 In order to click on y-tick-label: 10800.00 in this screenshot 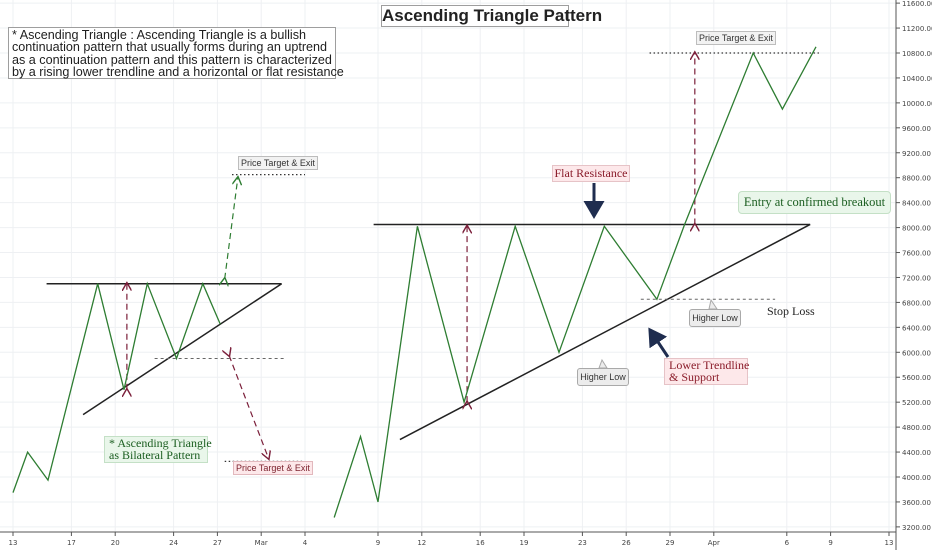, I will do `click(917, 54)`.